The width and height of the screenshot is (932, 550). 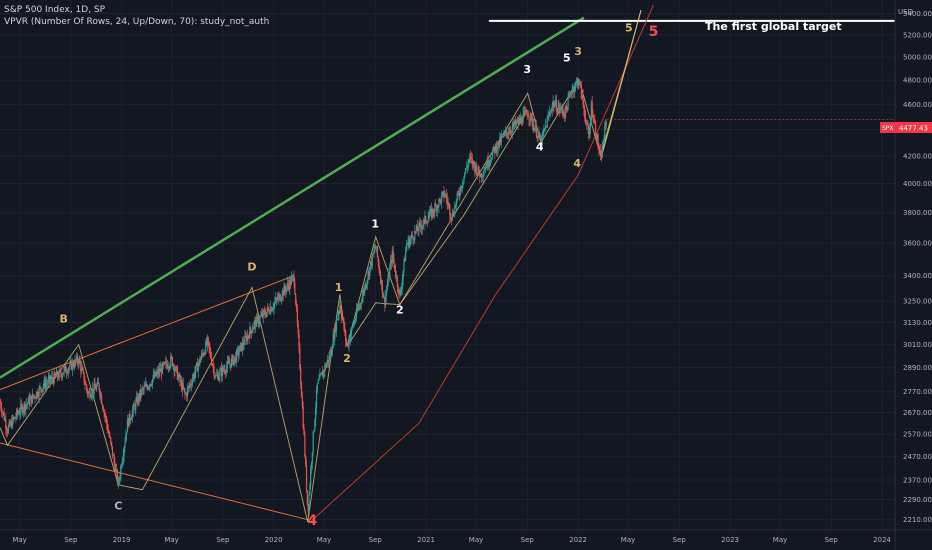 I want to click on last-price-value: 4477.43, so click(x=913, y=129).